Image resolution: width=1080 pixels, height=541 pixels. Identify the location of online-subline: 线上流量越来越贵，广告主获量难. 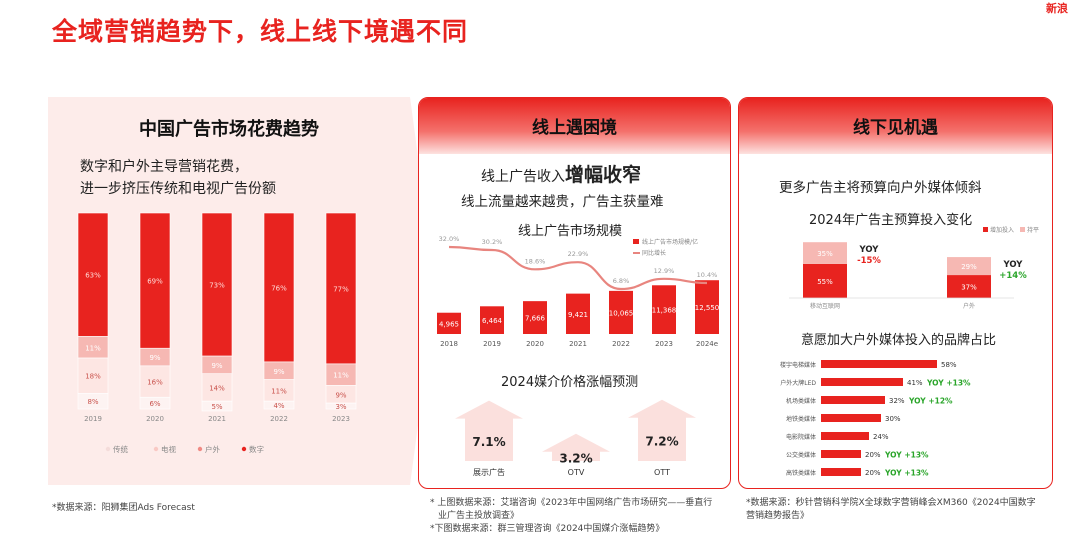
(562, 202).